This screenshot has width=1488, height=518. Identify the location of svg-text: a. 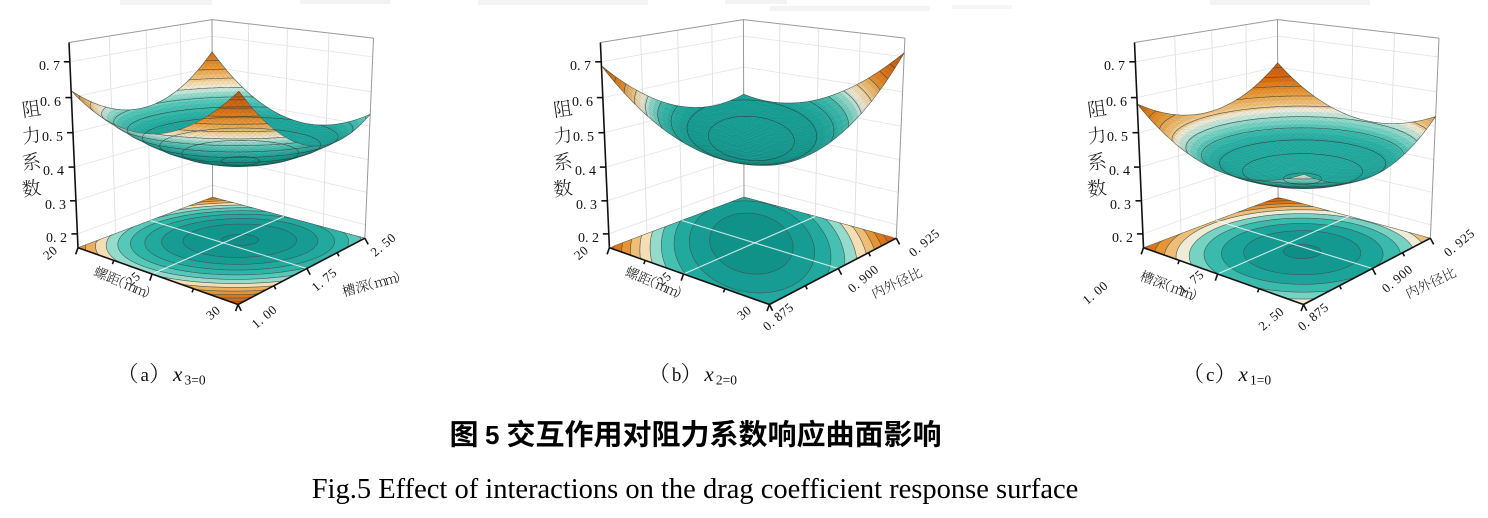
(145, 375).